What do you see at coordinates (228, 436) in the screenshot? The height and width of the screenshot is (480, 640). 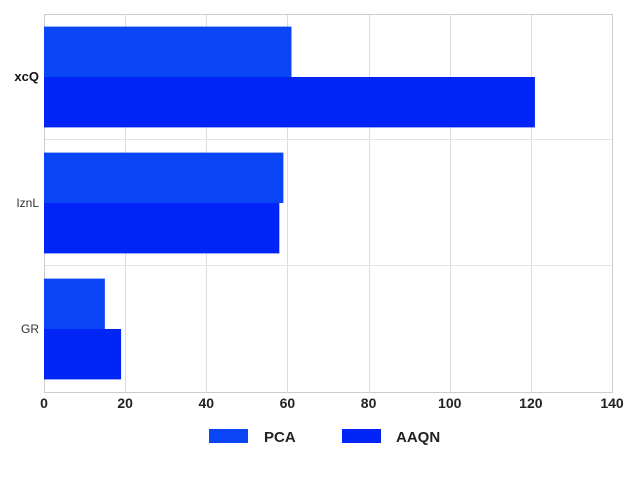 I see `legend-swatch-pca` at bounding box center [228, 436].